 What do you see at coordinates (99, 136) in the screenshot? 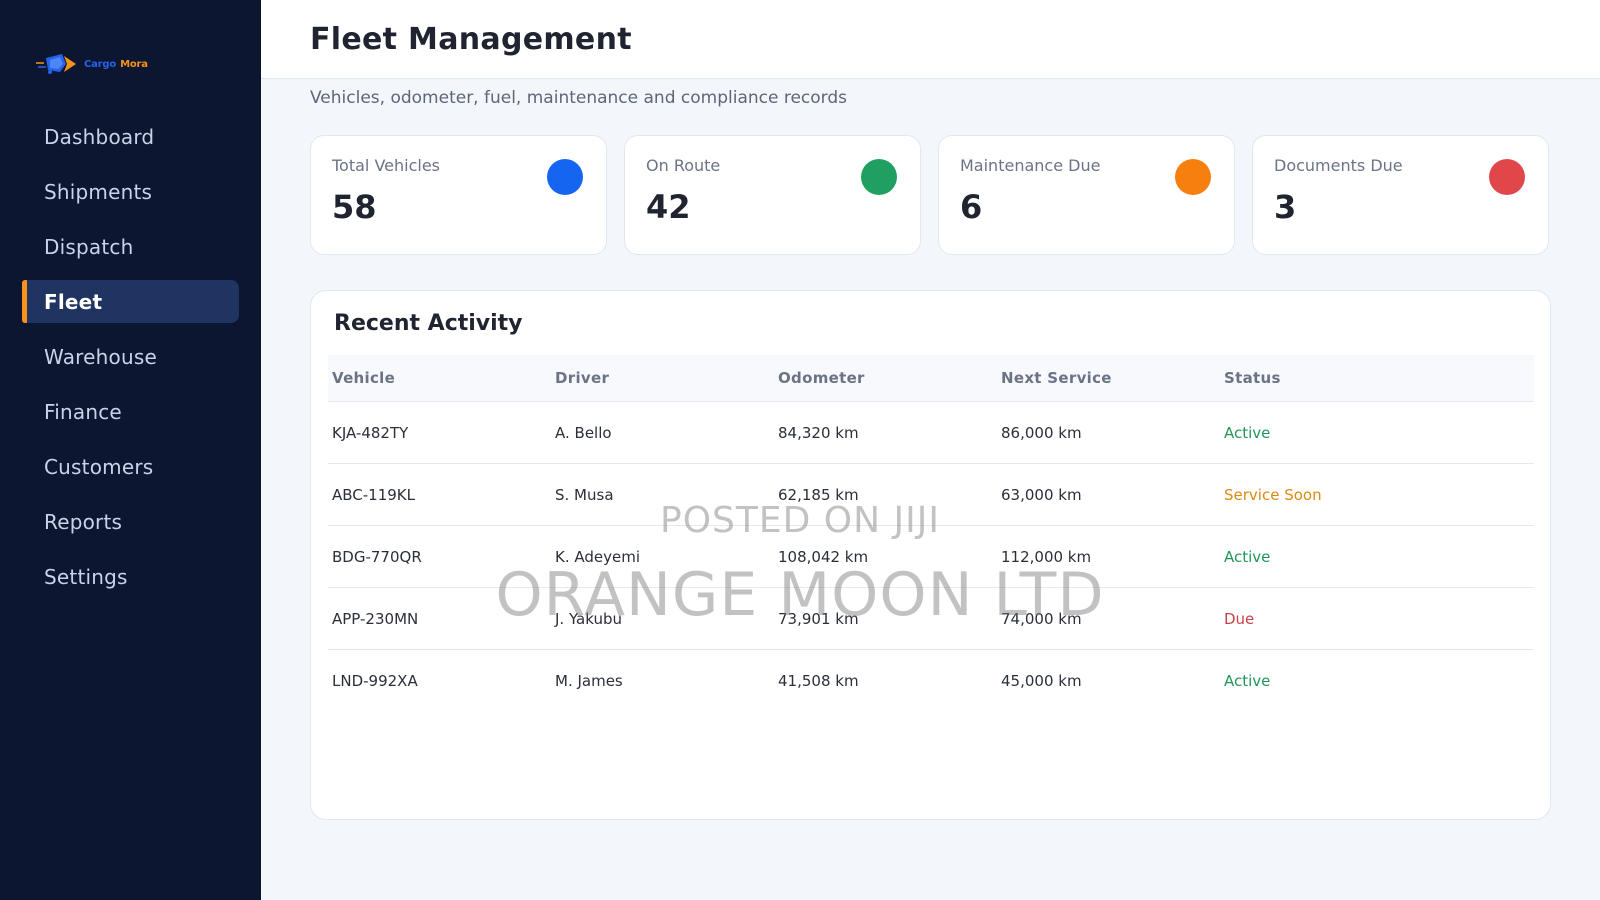
I see `sidebar-item-label: Dashboard` at bounding box center [99, 136].